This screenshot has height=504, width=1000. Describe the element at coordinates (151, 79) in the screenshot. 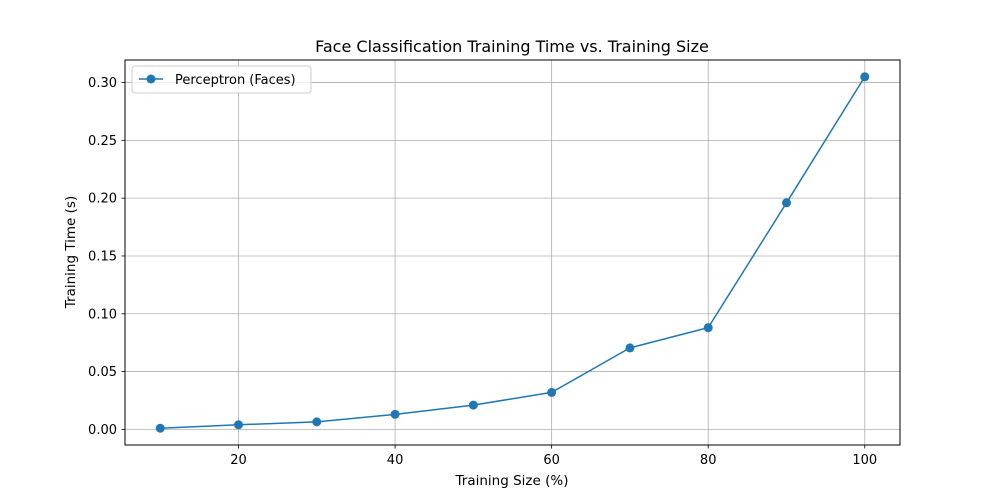

I see `legend-marker-swatch` at that location.